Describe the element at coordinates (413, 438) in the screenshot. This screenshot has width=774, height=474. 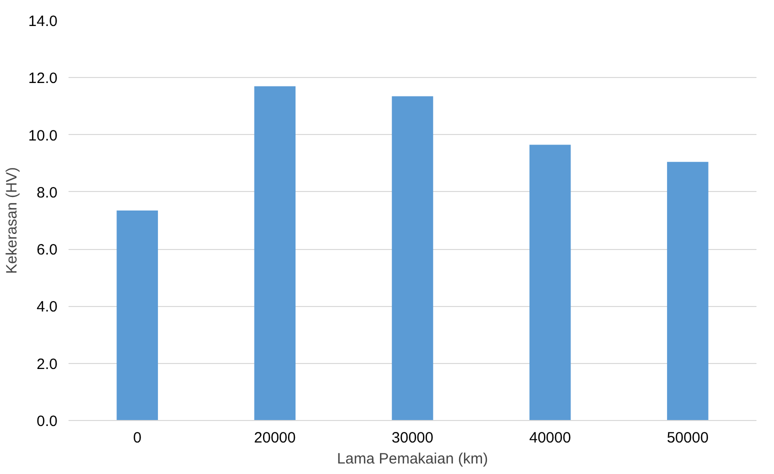
I see `x-tick-label: 30000` at that location.